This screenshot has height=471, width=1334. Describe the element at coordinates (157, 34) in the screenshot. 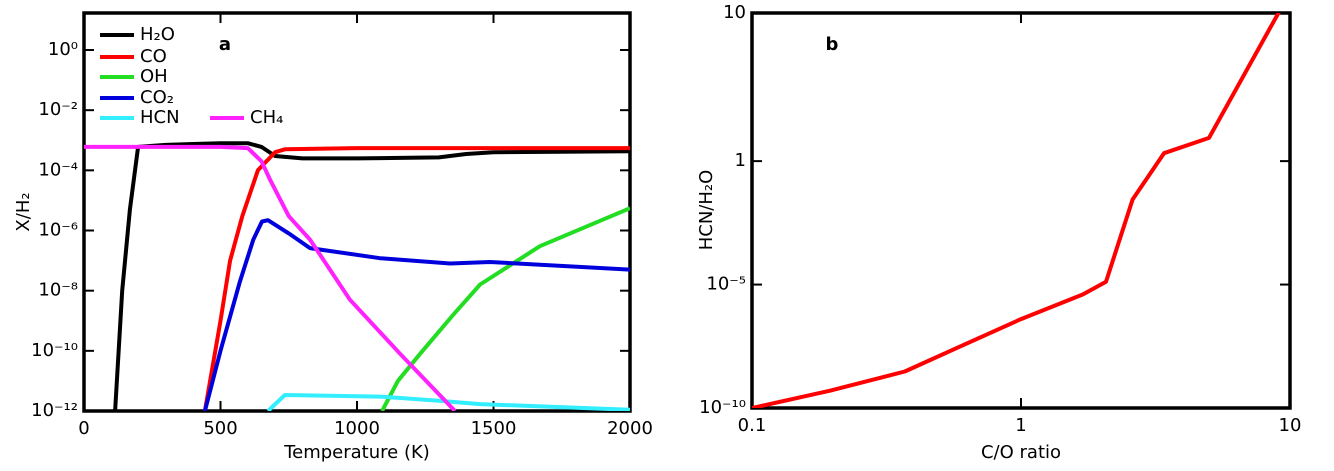

I see `legend-label: H₂O` at that location.